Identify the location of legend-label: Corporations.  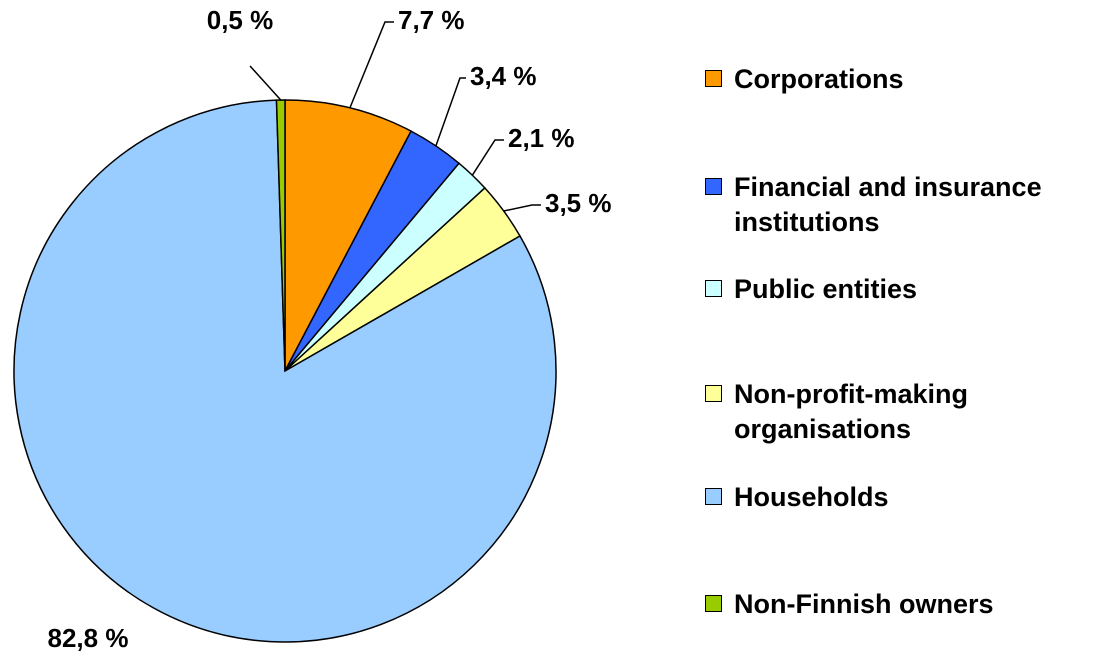
(819, 79).